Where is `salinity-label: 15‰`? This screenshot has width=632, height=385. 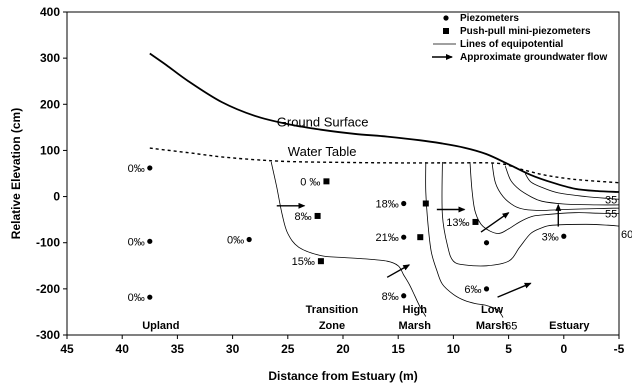
salinity-label: 15‰ is located at coordinates (303, 262).